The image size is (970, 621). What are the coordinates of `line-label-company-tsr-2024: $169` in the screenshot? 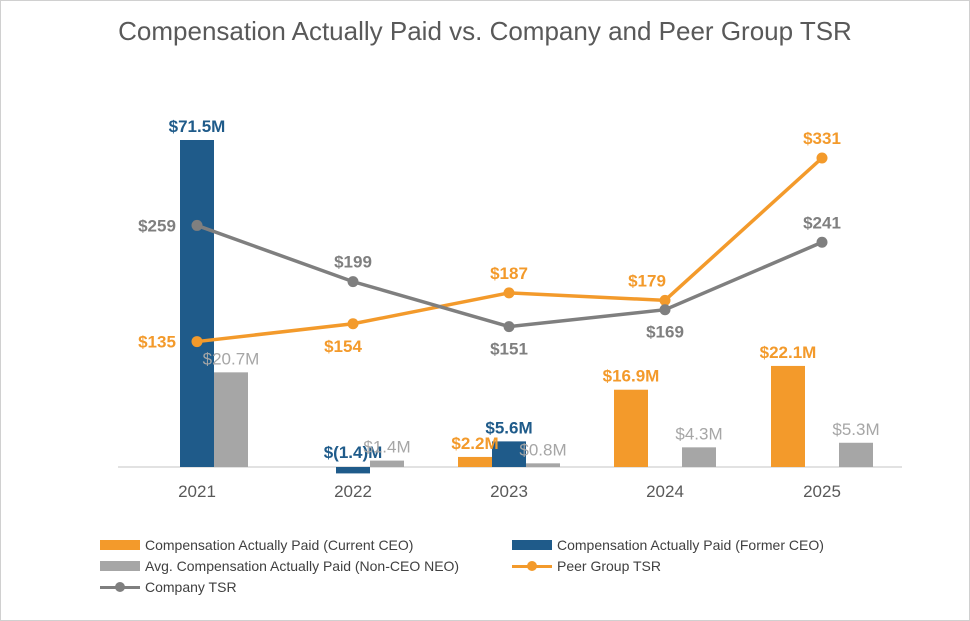 It's located at (665, 332).